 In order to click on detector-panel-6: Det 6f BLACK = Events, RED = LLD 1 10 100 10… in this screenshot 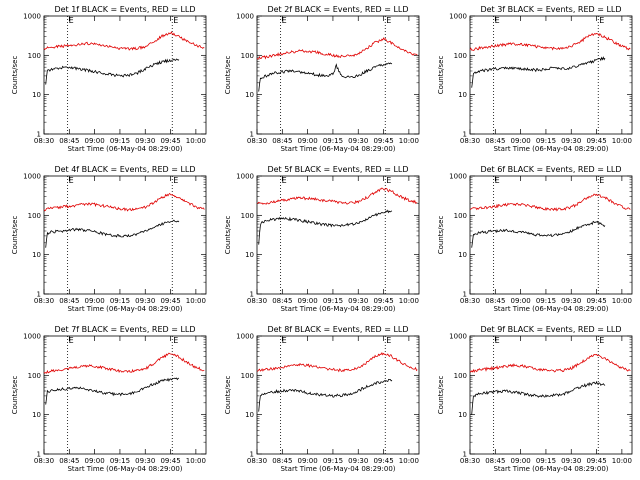, I will do `click(535, 239)`.